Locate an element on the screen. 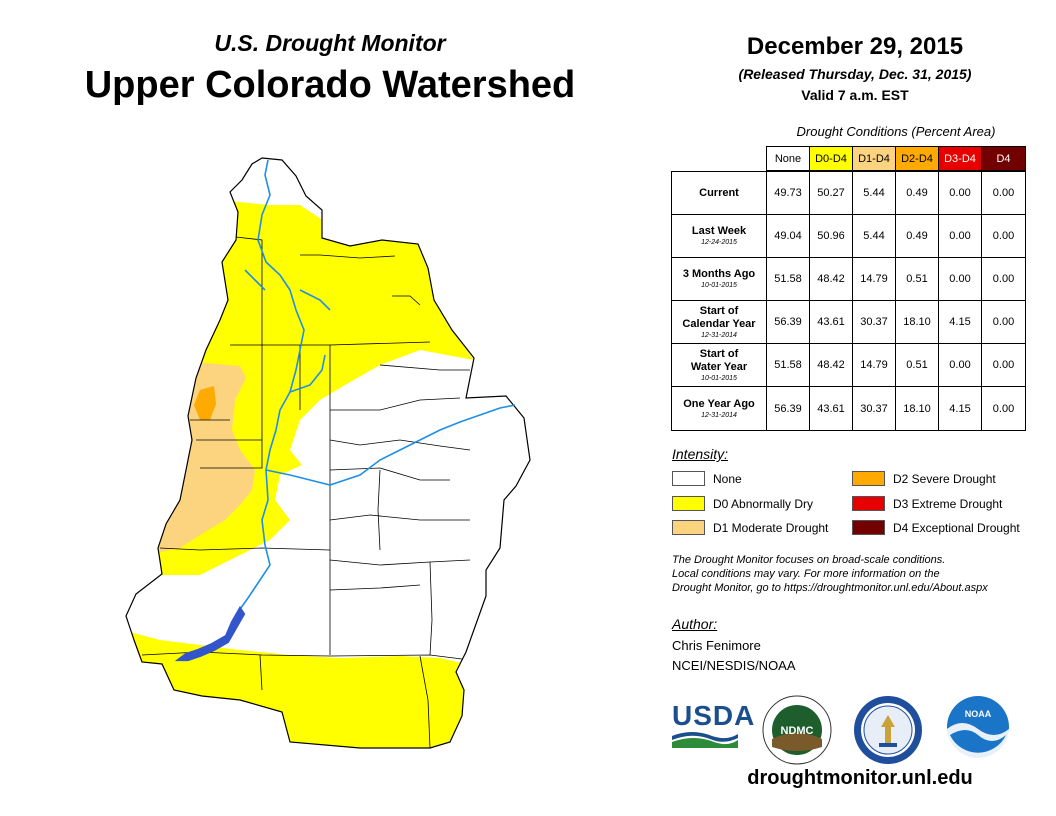  author-name: Chris Fenimore is located at coordinates (716, 645).